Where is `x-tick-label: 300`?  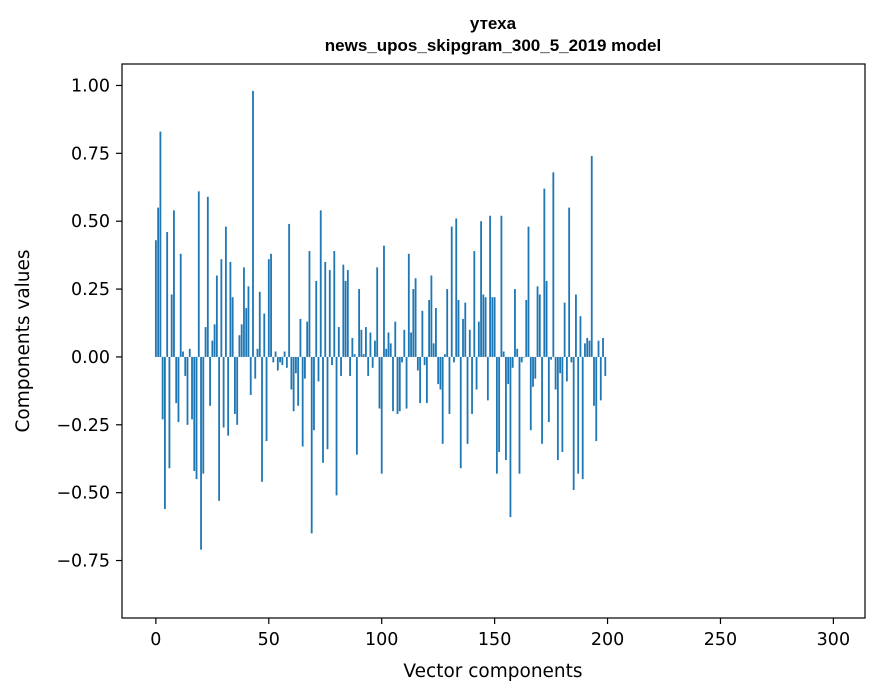 x-tick-label: 300 is located at coordinates (833, 640).